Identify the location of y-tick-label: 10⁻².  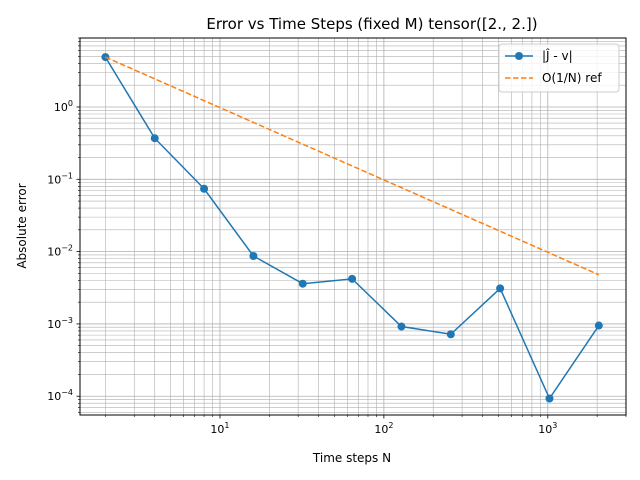
(60, 251).